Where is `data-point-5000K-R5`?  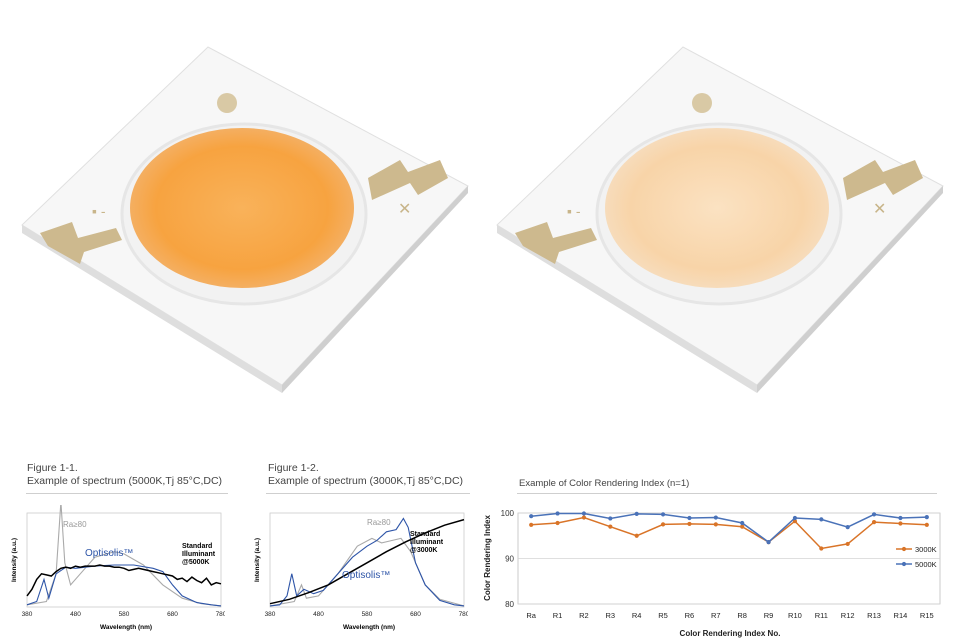 data-point-5000K-R5 is located at coordinates (663, 514).